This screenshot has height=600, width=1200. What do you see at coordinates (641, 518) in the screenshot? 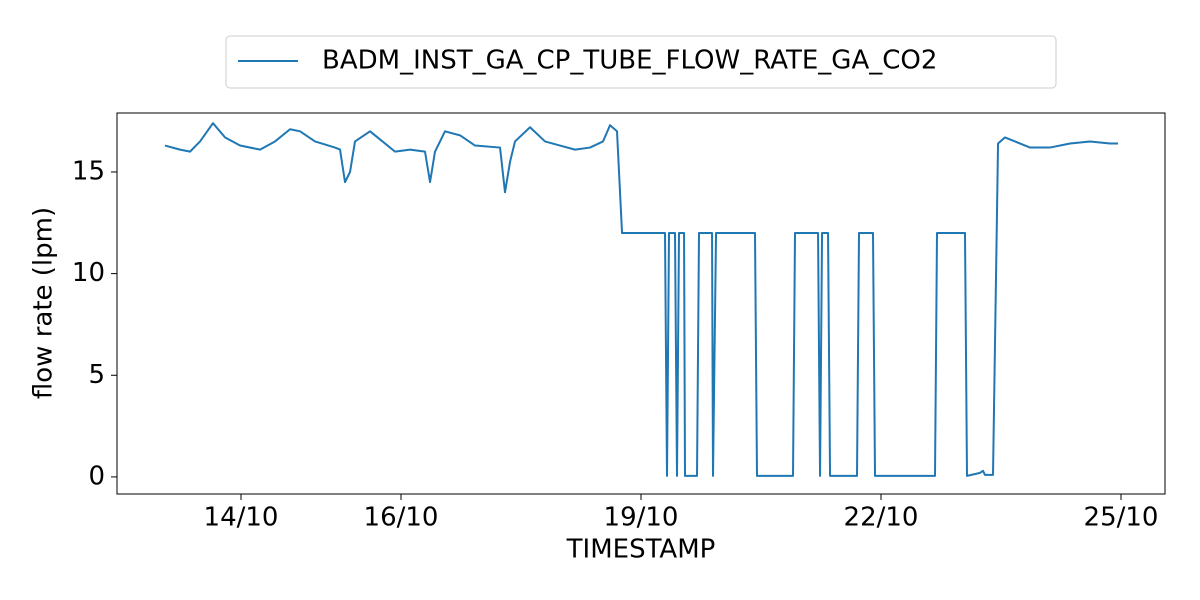
I see `x-tick-label: 19/10` at bounding box center [641, 518].